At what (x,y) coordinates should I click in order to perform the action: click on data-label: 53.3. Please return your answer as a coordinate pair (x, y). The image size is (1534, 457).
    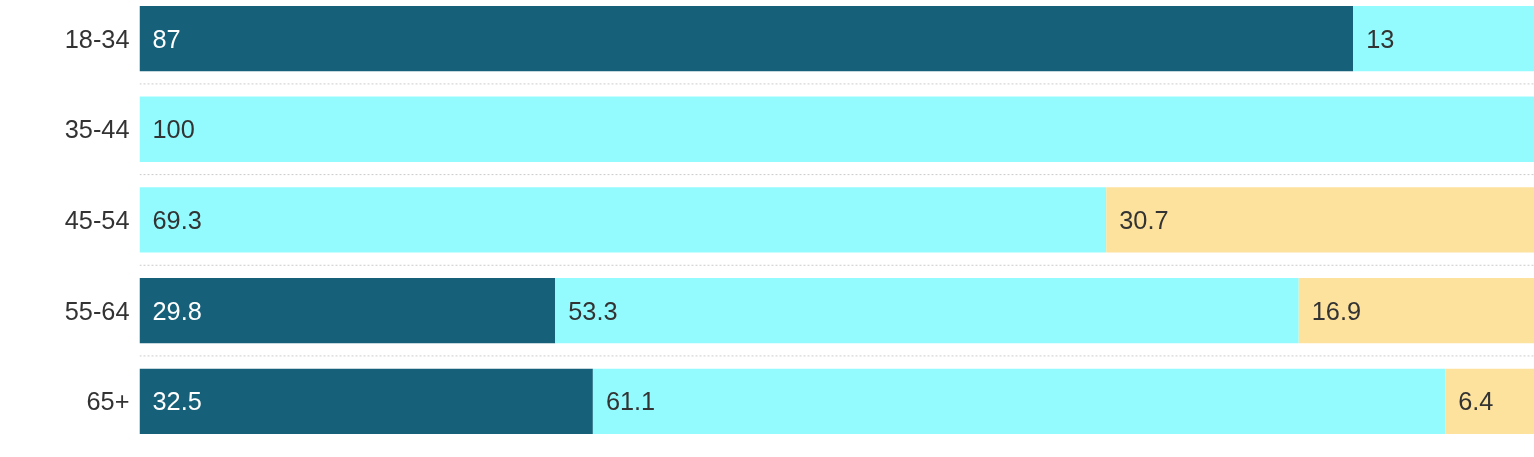
    Looking at the image, I should click on (593, 310).